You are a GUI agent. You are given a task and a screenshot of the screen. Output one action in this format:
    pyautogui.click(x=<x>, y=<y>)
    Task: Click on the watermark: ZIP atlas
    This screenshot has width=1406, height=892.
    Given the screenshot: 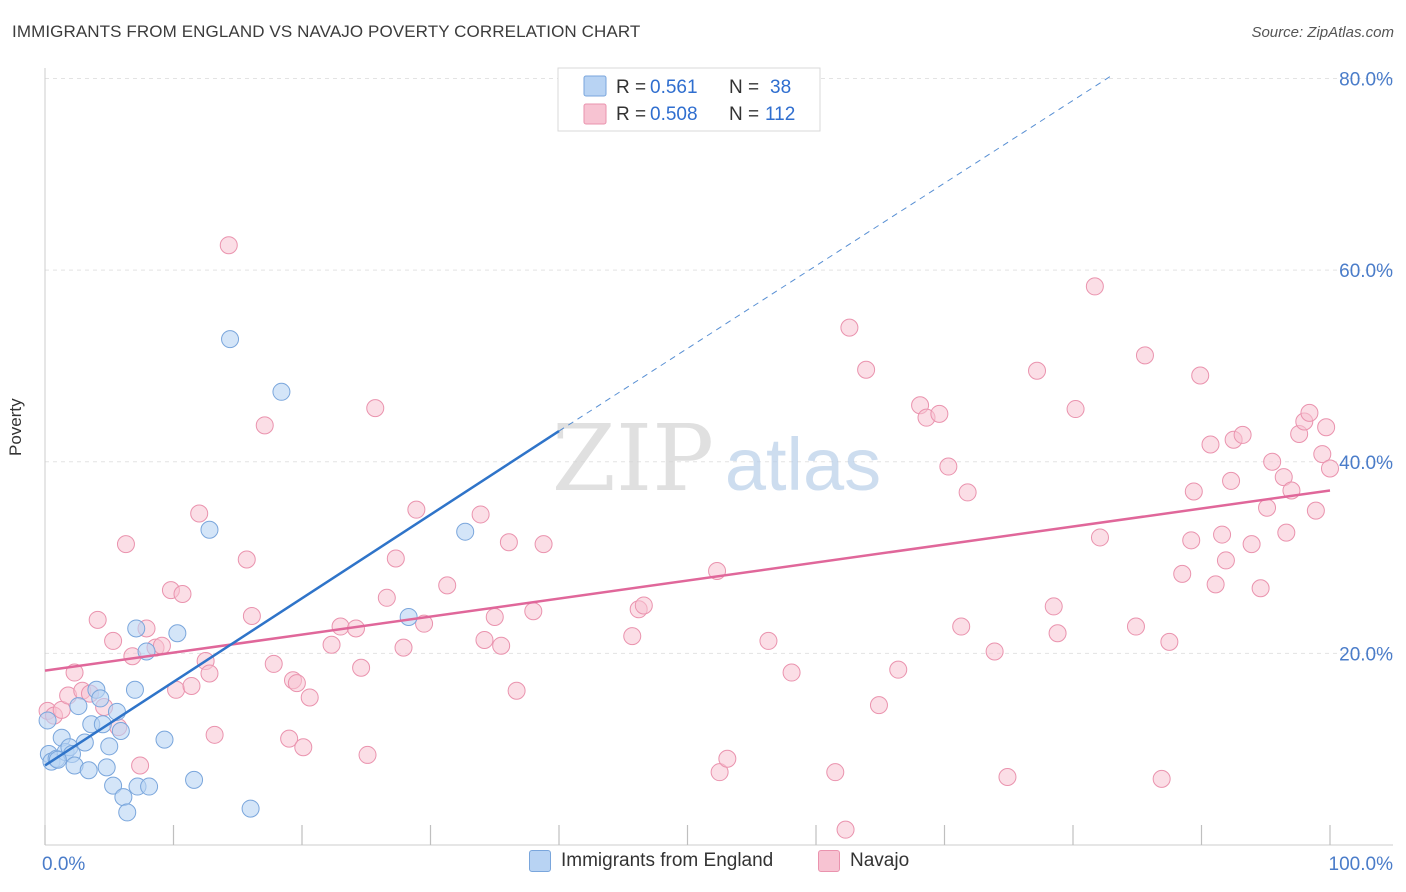 What is the action you would take?
    pyautogui.click(x=716, y=458)
    